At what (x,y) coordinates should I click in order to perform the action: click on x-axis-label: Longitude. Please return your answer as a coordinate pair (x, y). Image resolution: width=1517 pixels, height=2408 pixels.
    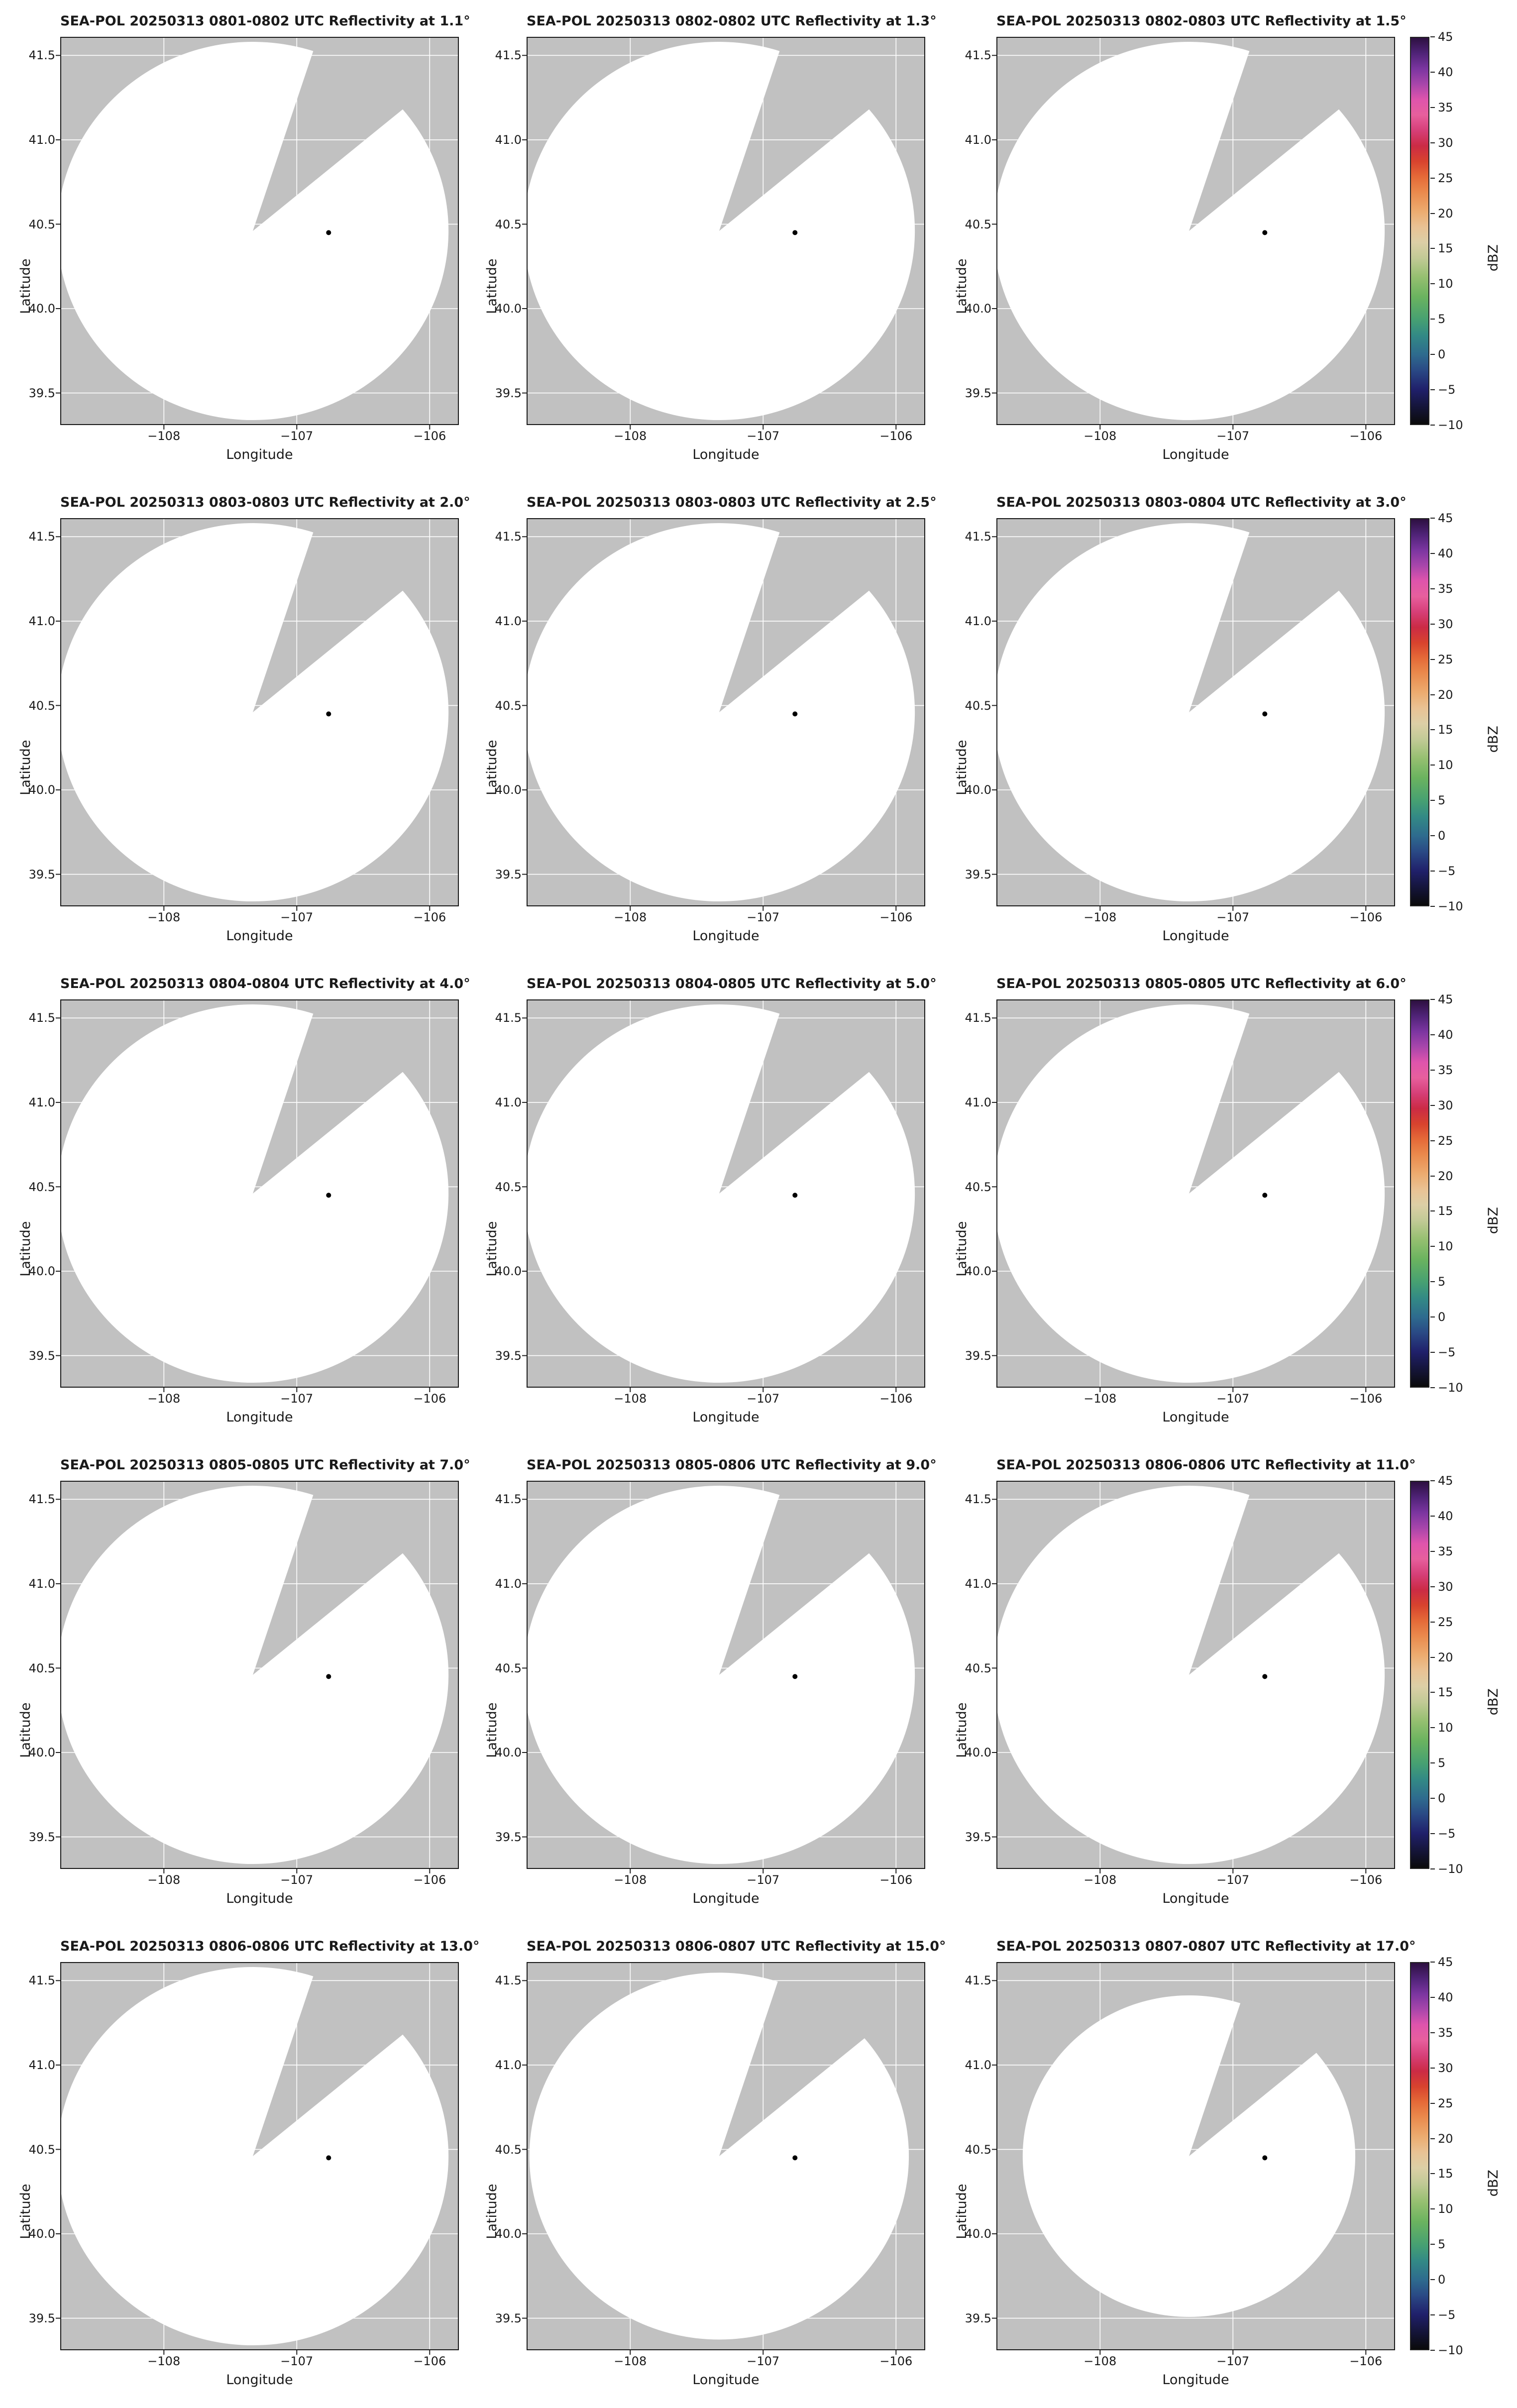
    Looking at the image, I should click on (1195, 1418).